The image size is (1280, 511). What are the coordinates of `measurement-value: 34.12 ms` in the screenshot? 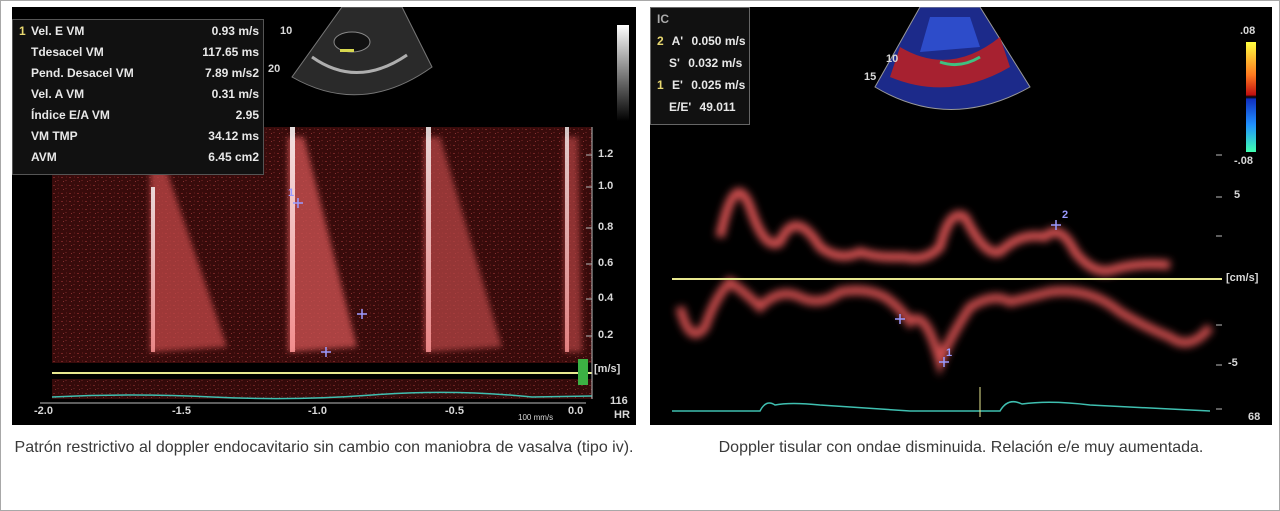 It's located at (233, 136).